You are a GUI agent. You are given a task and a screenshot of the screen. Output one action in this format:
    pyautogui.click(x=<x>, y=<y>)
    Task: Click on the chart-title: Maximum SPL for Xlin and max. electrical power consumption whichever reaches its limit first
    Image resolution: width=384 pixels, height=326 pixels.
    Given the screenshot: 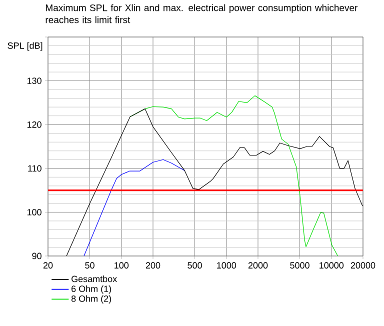 What is the action you would take?
    pyautogui.click(x=202, y=14)
    